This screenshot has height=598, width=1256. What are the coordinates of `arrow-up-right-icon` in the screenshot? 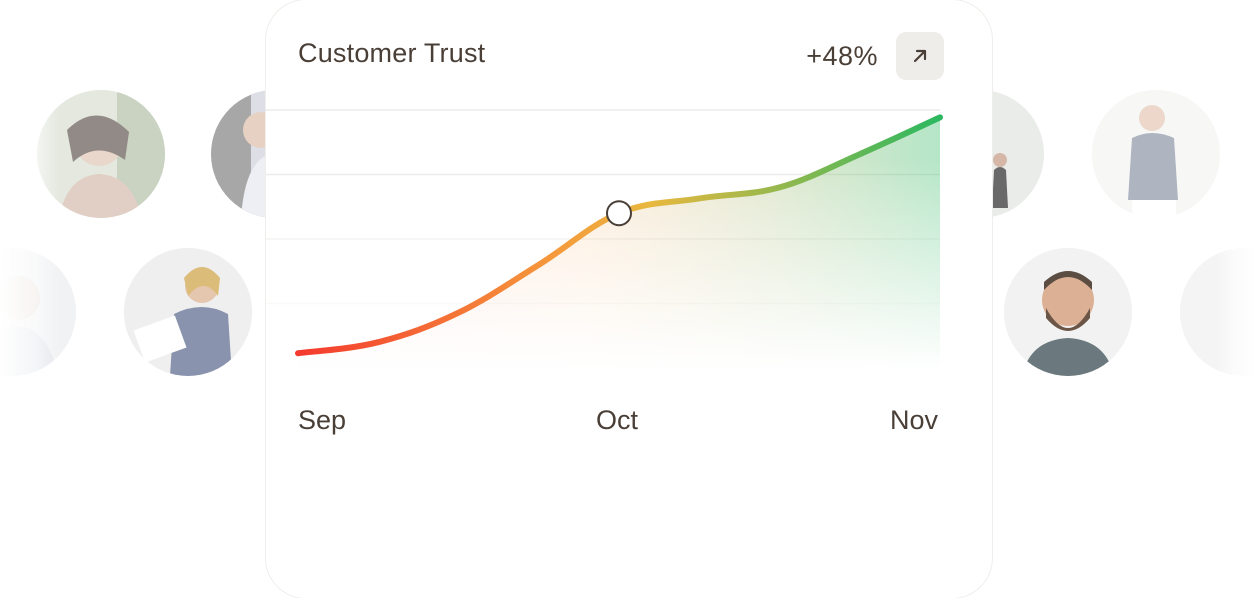 It's located at (920, 56).